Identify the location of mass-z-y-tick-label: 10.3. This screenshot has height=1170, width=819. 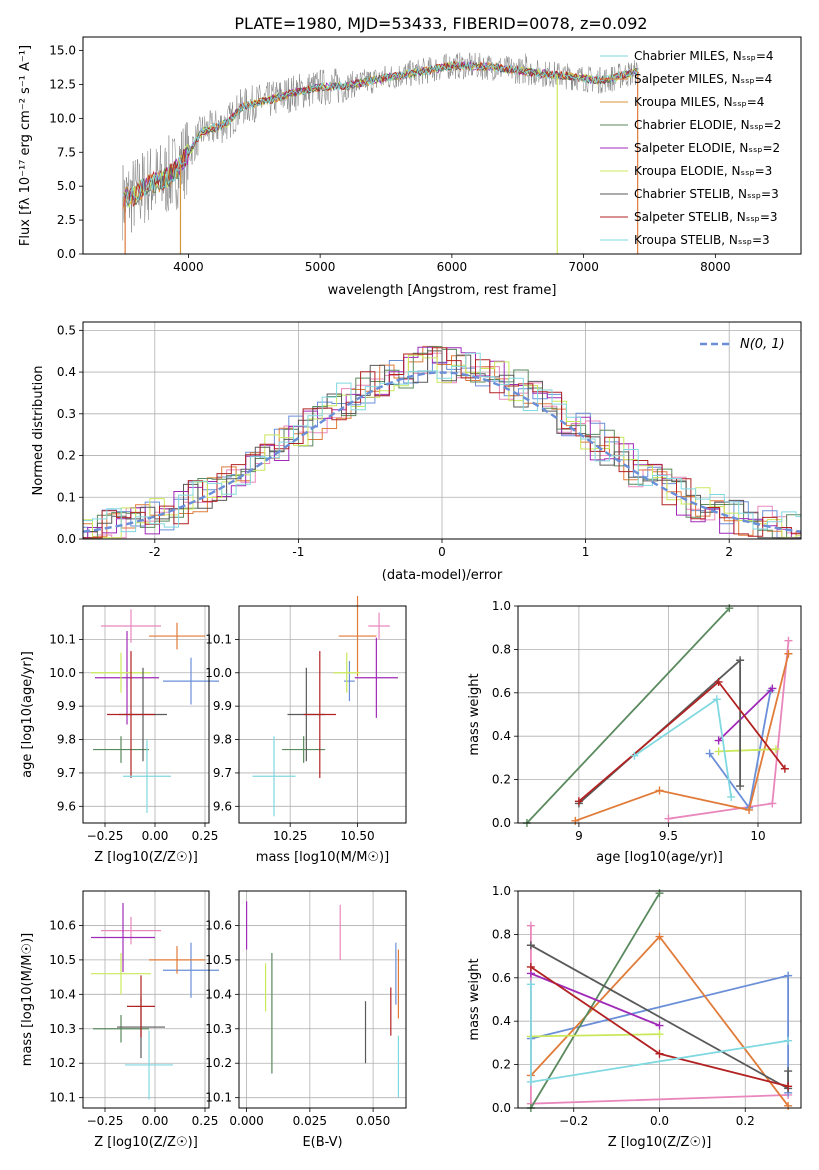
(62, 1029).